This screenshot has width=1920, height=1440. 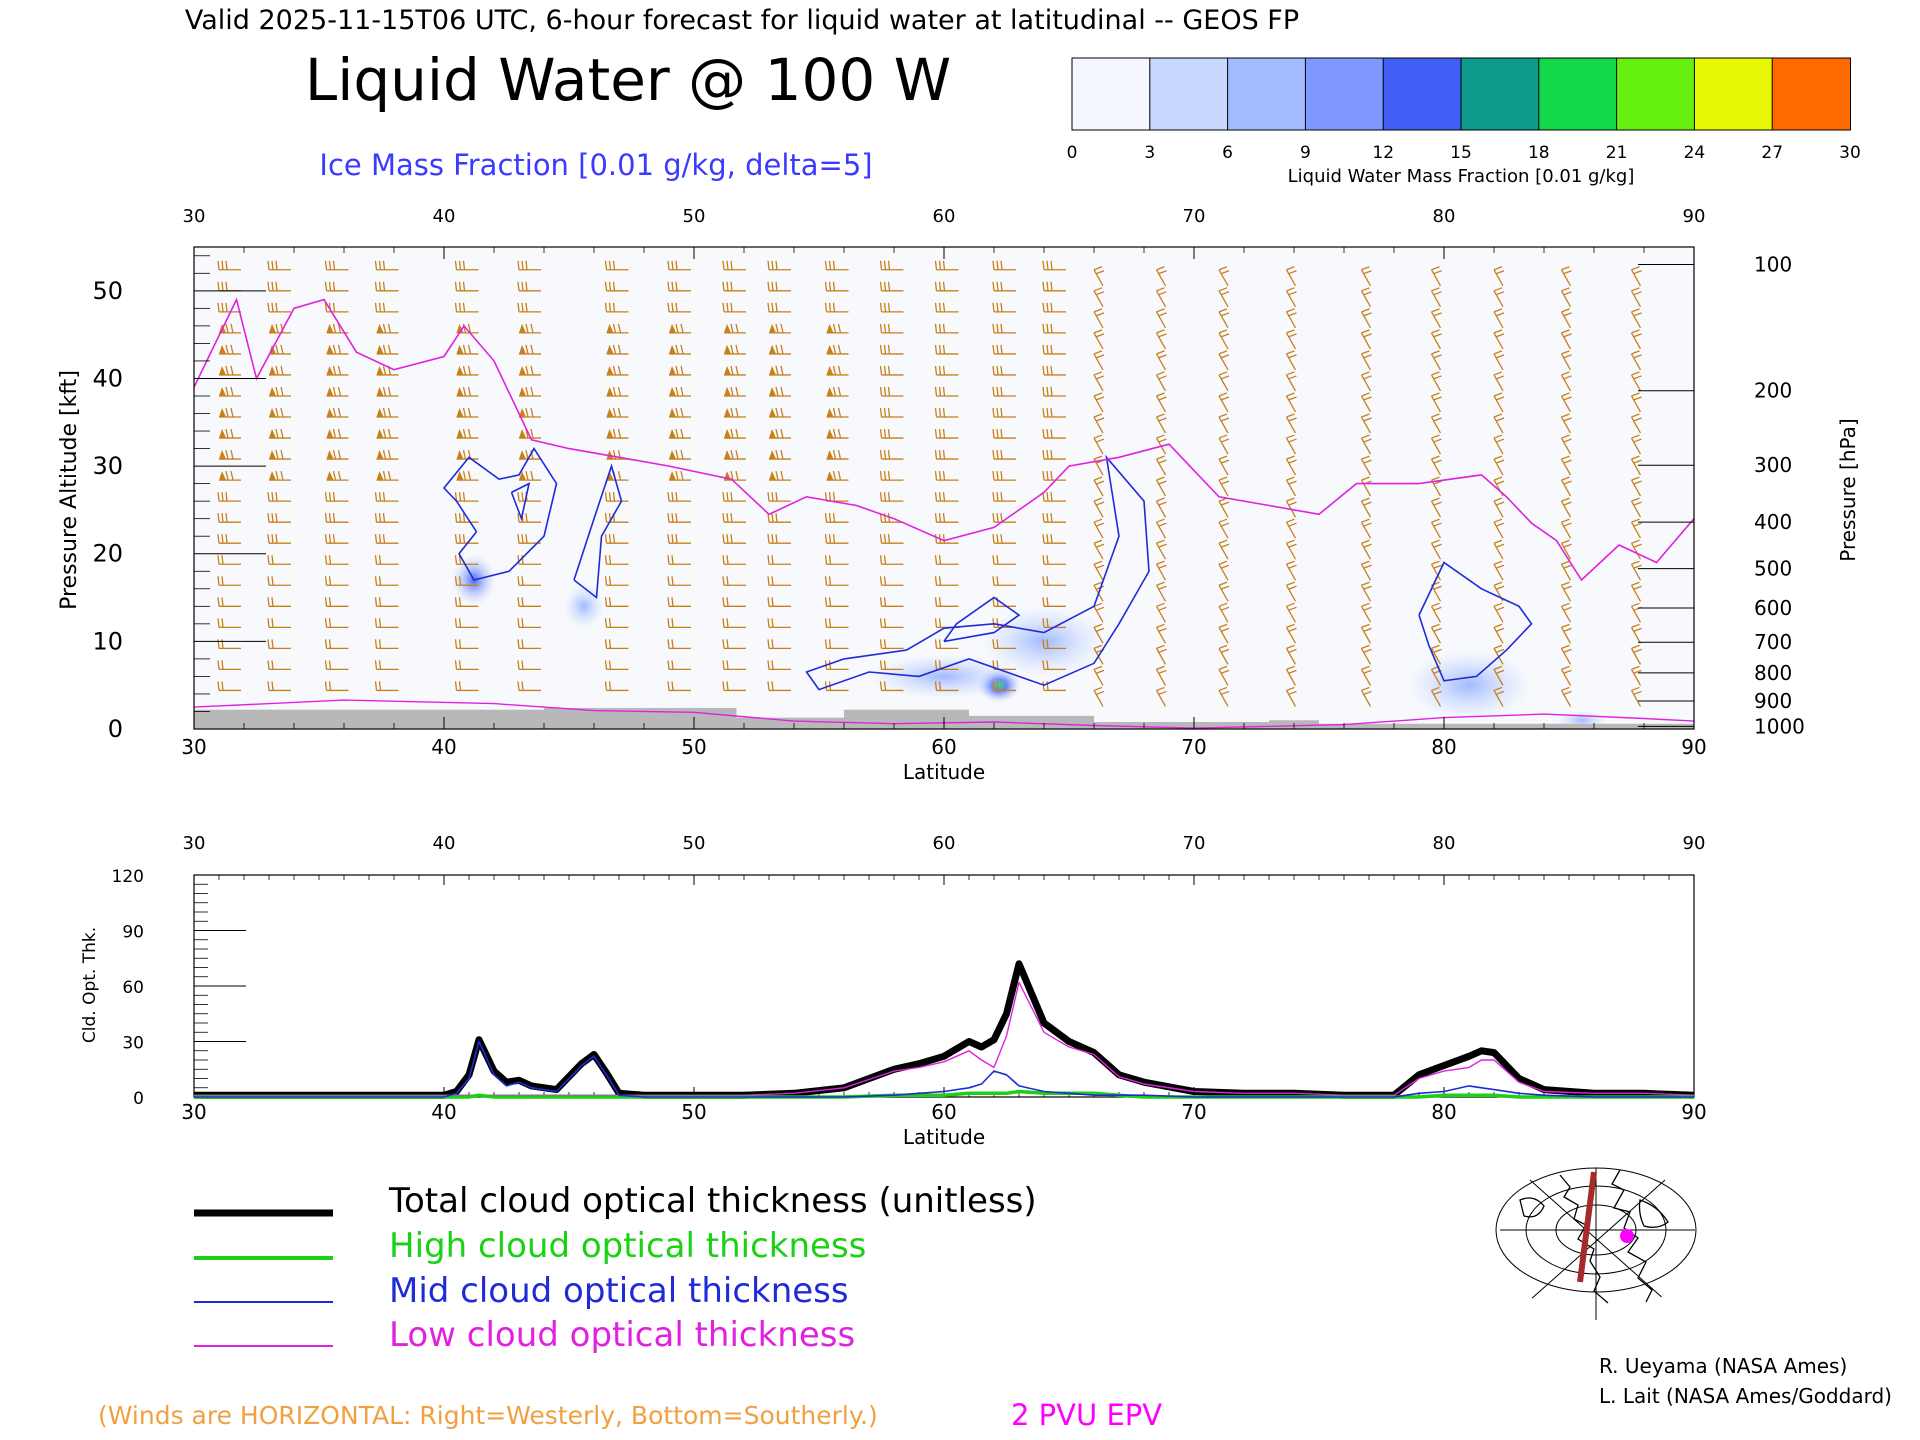 What do you see at coordinates (1469, 685) in the screenshot?
I see `liquid-water-blob` at bounding box center [1469, 685].